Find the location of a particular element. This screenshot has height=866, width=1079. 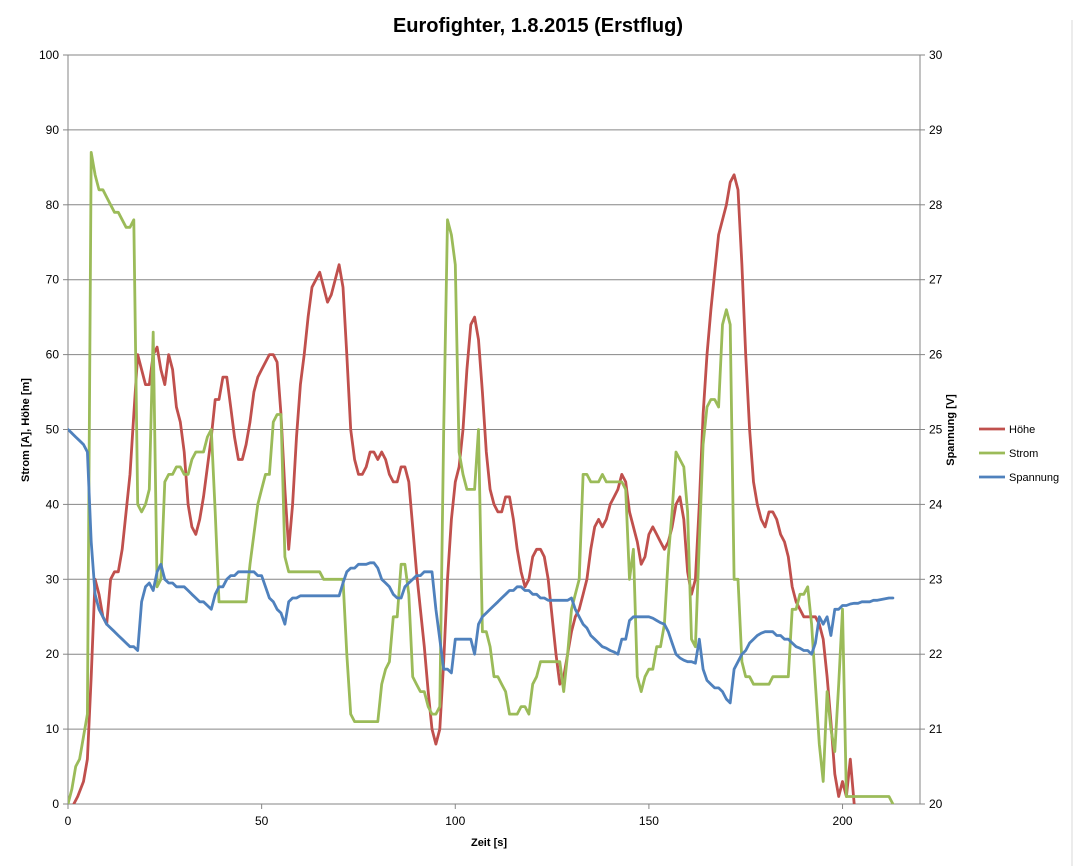

y-tick-label: 50 is located at coordinates (53, 430).